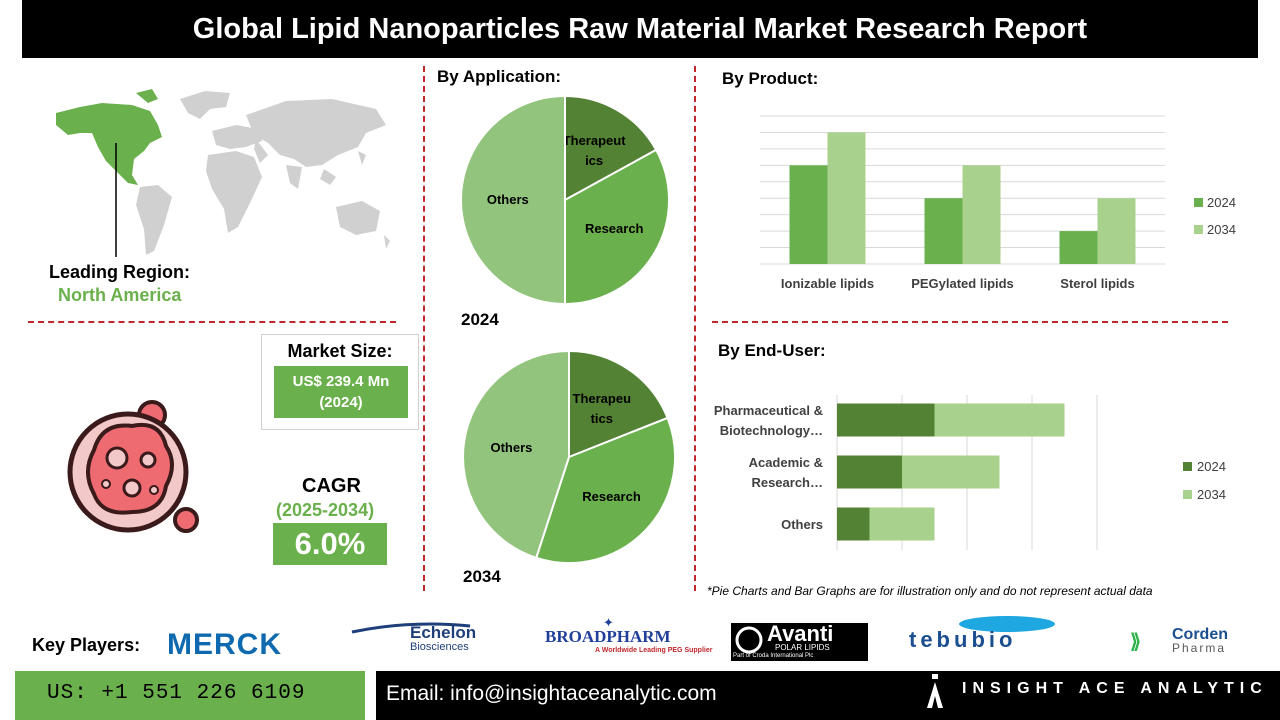 This screenshot has height=720, width=1280. Describe the element at coordinates (331, 486) in the screenshot. I see `cagr-label: CAGR` at that location.